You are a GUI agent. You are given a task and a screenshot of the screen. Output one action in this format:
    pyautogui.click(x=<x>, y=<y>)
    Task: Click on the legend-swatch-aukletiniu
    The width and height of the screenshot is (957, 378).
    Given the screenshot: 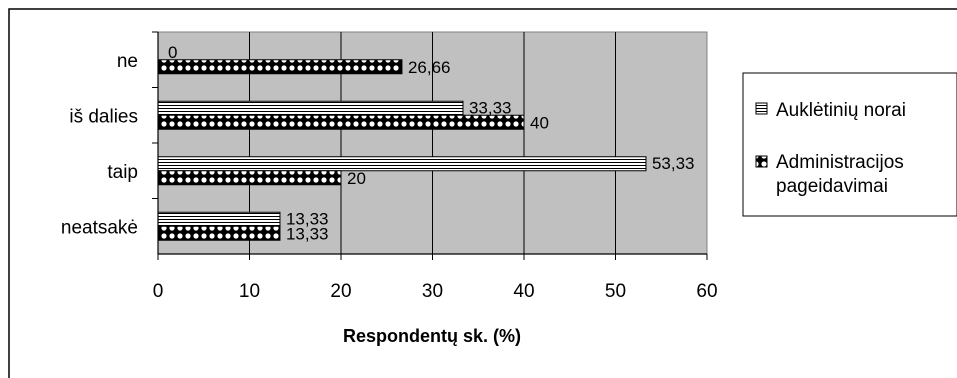 What is the action you would take?
    pyautogui.click(x=761, y=108)
    